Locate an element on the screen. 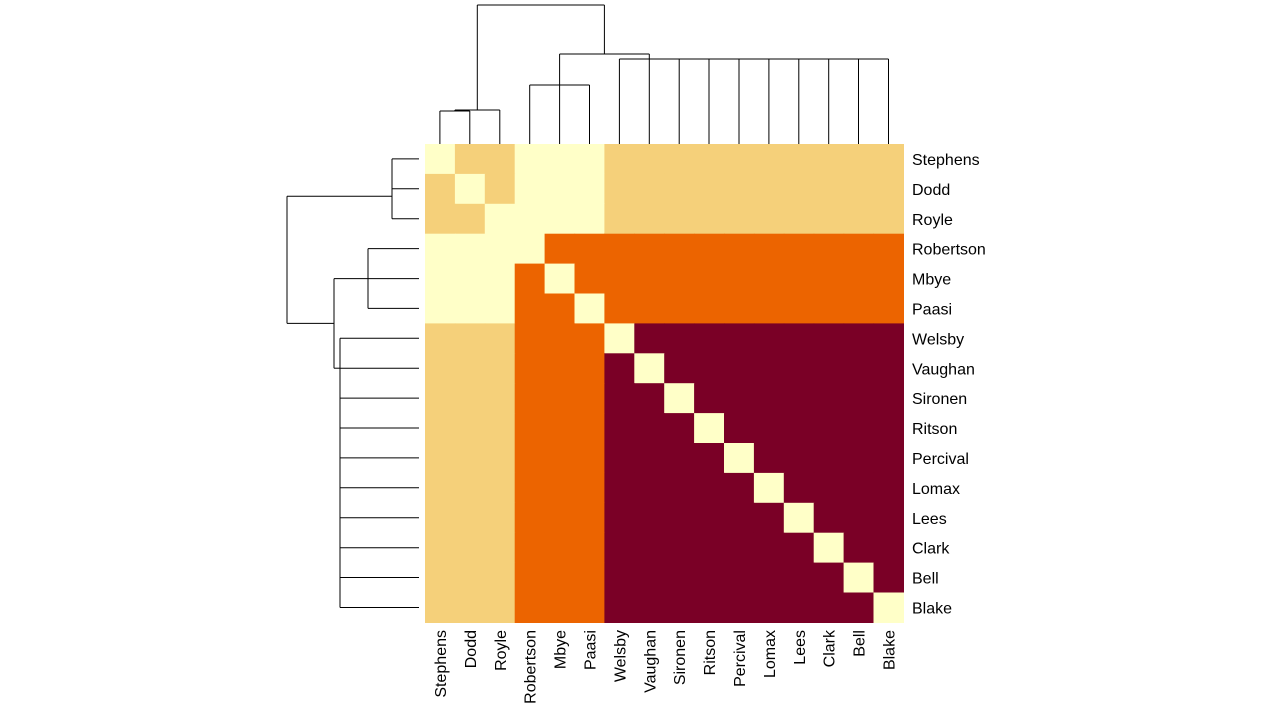  heatmap-cell-percival-dodd is located at coordinates (470, 458).